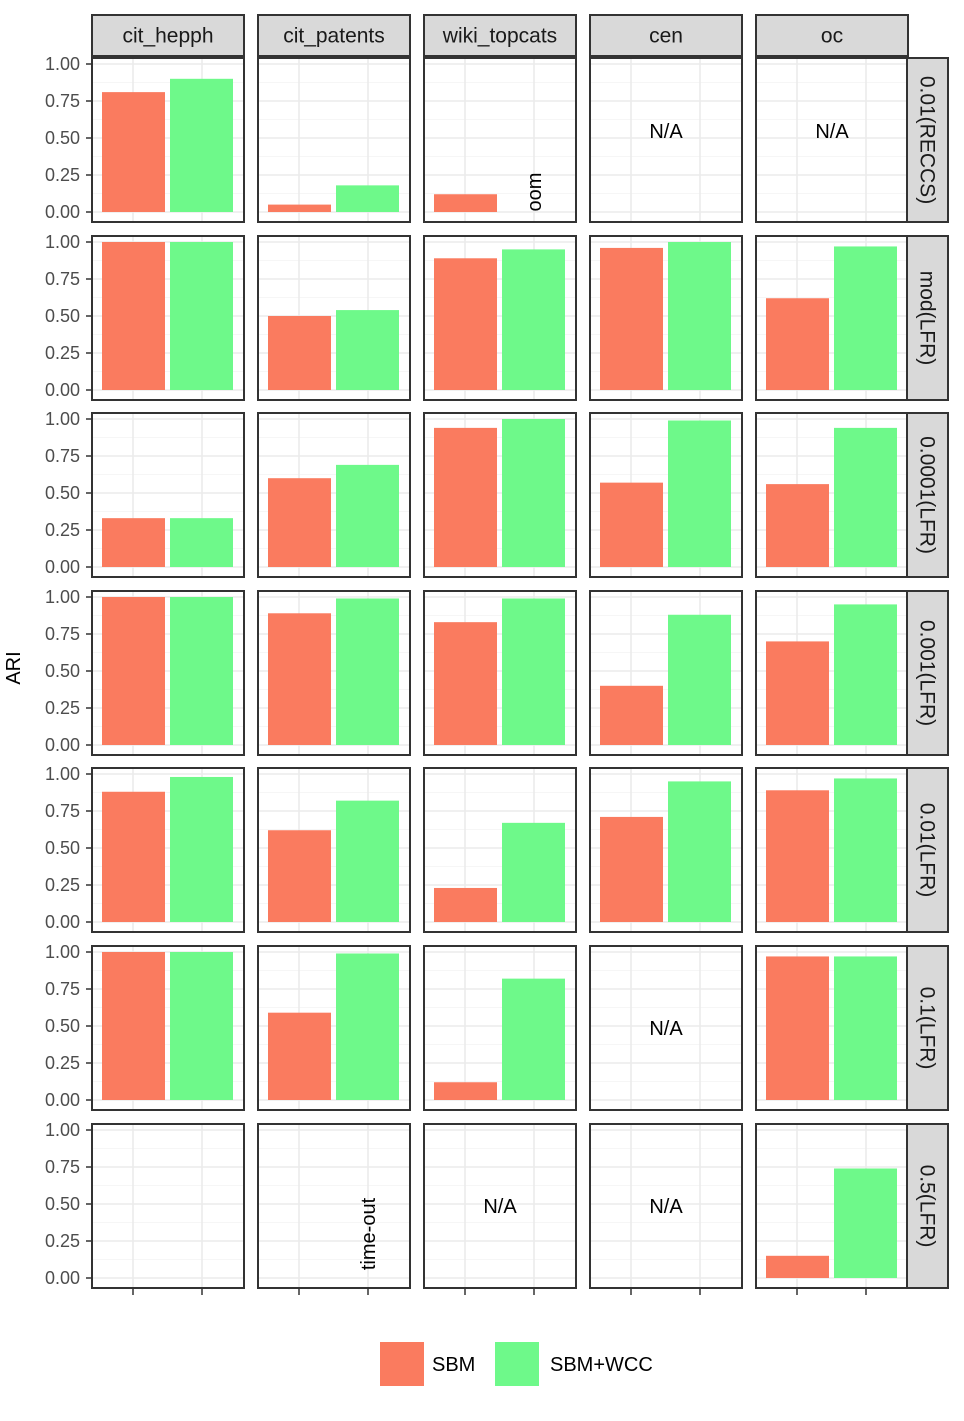 The image size is (964, 1421). I want to click on y-tick-label-0-3: 0.75, so click(62, 101).